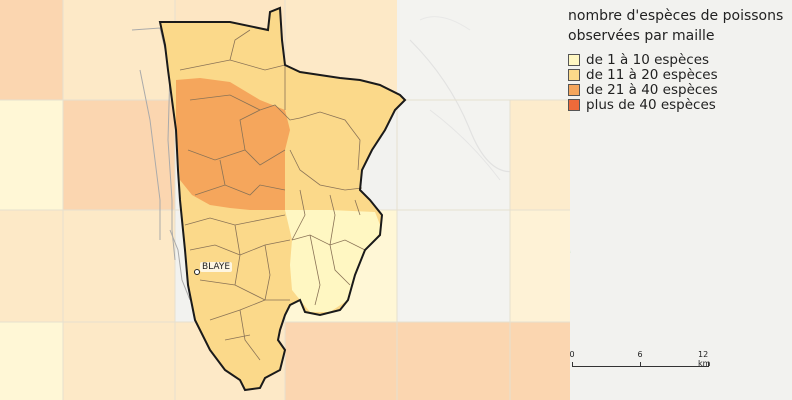  I want to click on scale-label-0: 0, so click(572, 354).